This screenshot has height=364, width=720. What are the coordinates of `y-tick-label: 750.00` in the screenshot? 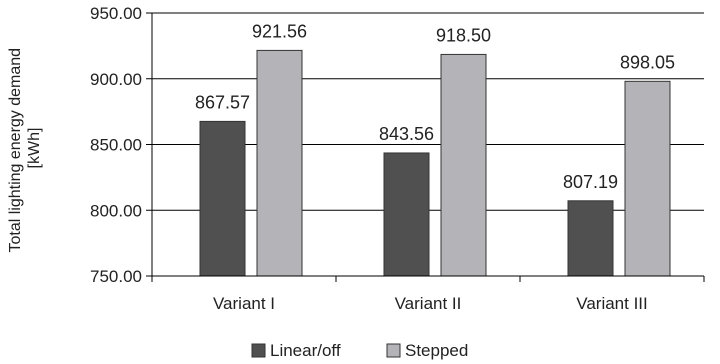 It's located at (116, 276).